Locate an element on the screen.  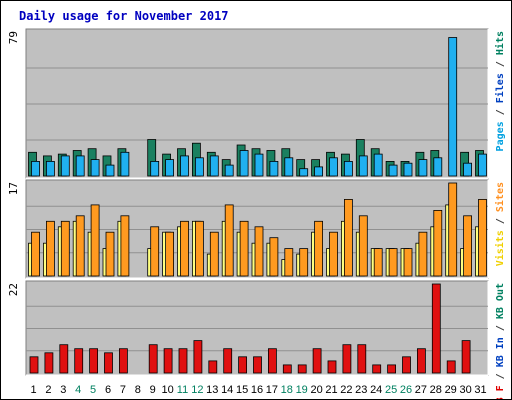
x-tick-label: 25 is located at coordinates (391, 390).